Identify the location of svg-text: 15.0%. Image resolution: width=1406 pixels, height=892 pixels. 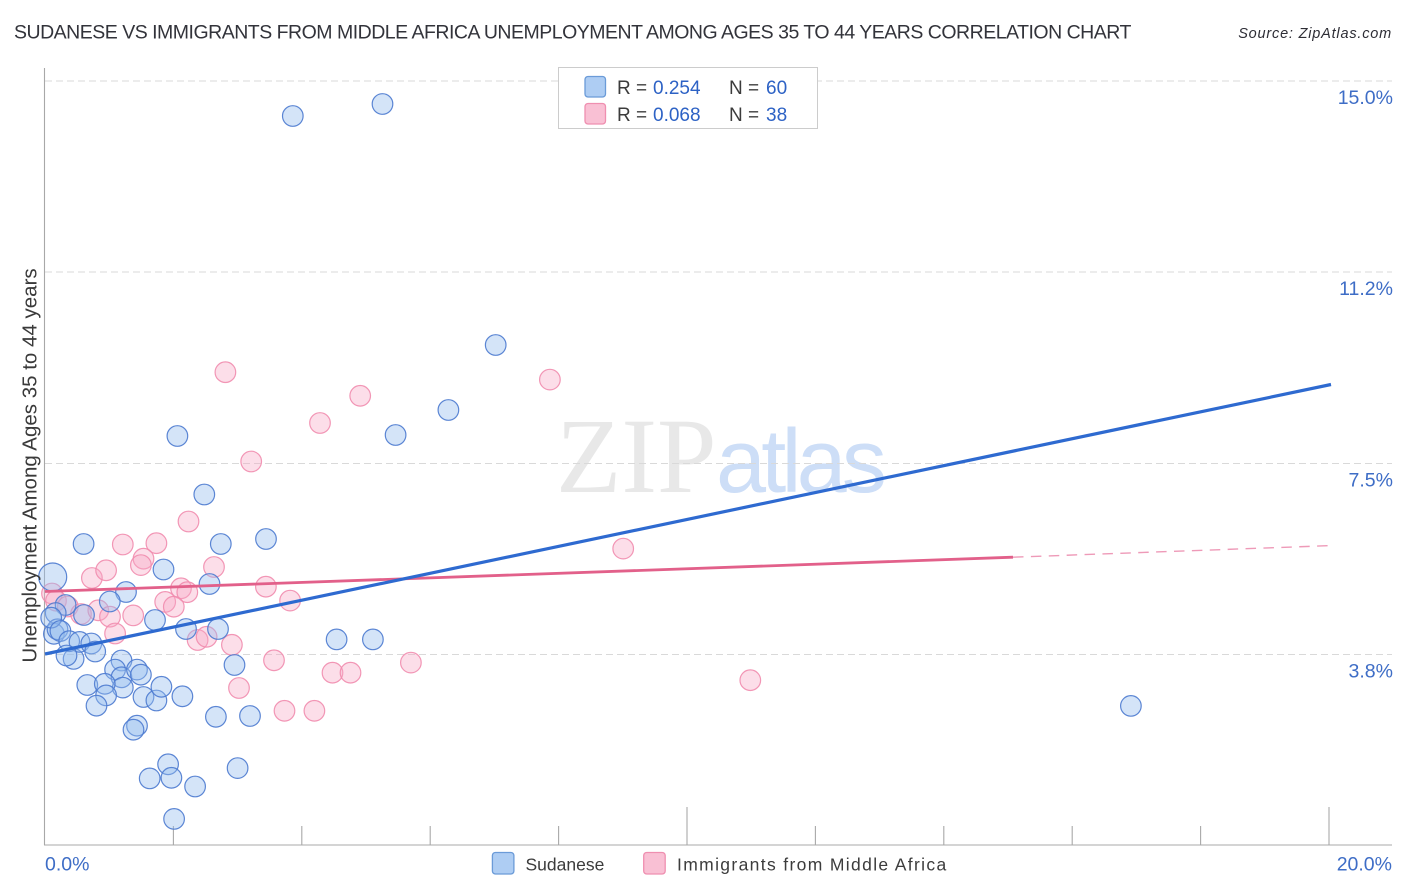
(1365, 98).